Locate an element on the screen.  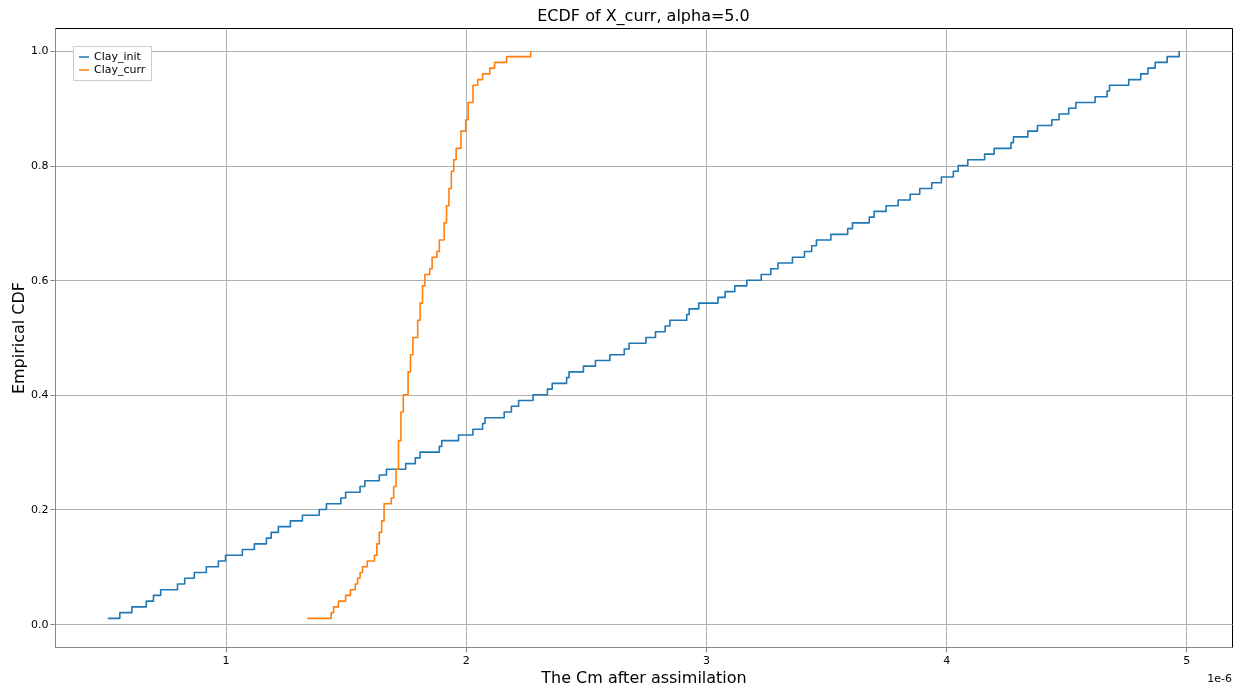
chart-title: ECDF of X_curr, alpha=5.0 is located at coordinates (643, 16).